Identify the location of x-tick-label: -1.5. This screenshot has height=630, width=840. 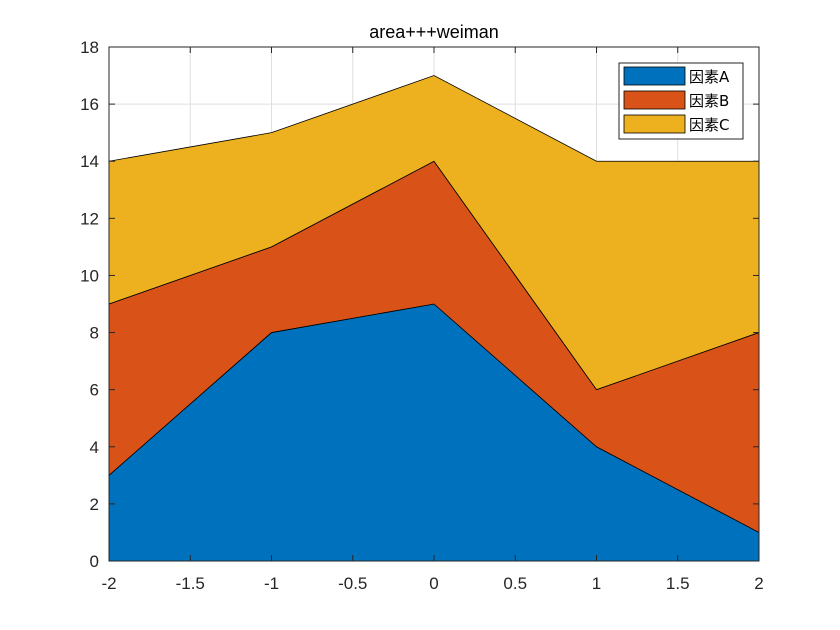
(190, 583).